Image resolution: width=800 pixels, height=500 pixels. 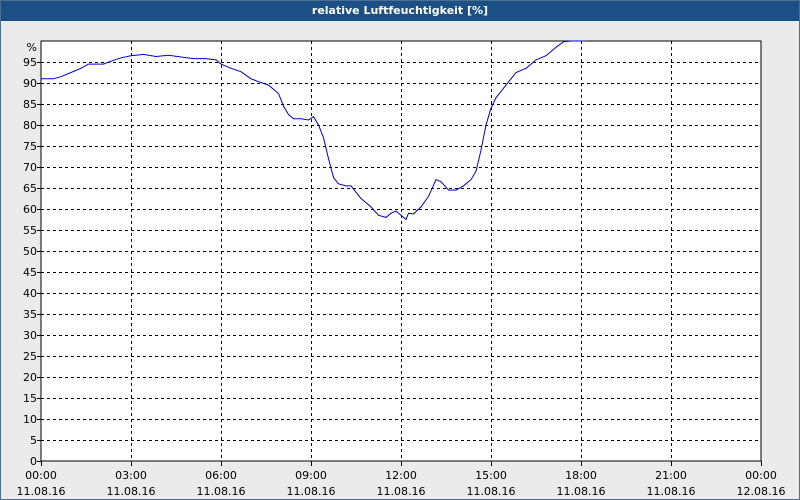 I want to click on y-tick-label: 90, so click(x=30, y=83).